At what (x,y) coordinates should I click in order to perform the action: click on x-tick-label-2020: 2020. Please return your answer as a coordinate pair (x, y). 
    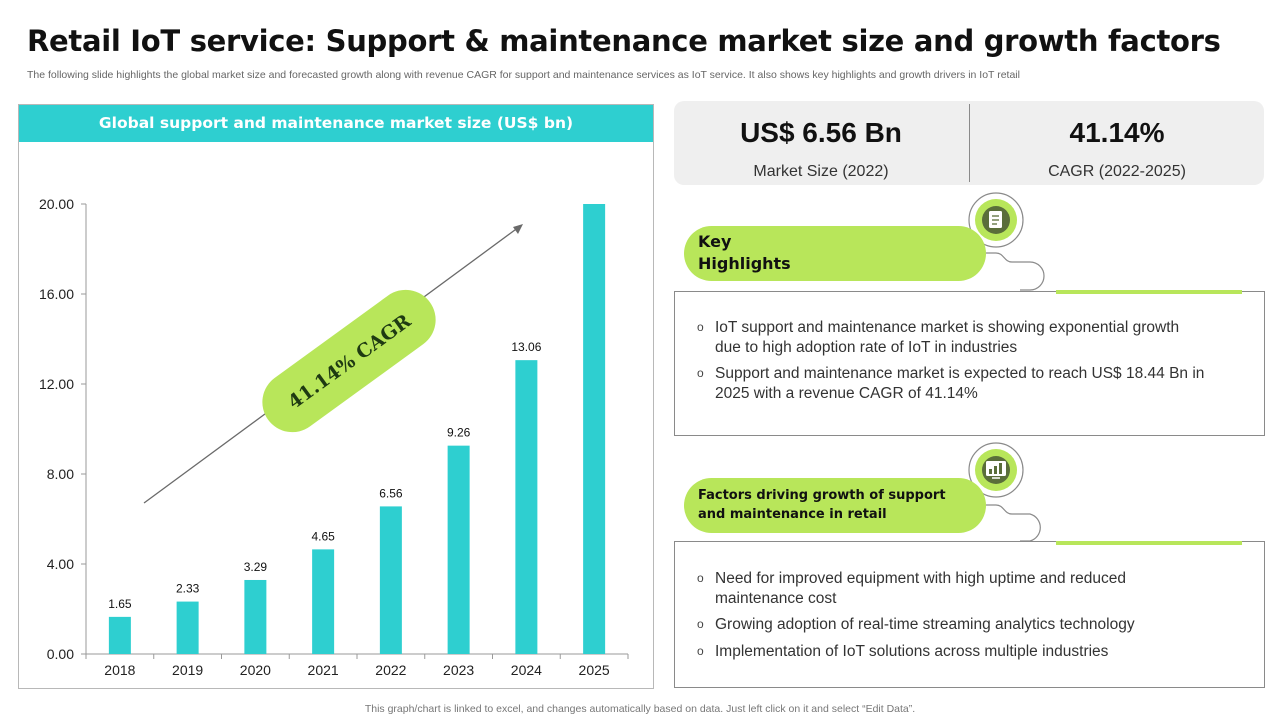
    Looking at the image, I should click on (255, 670).